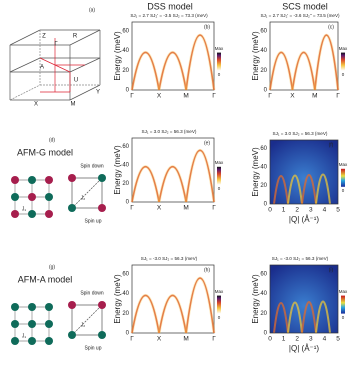  Describe the element at coordinates (125, 51) in the screenshot. I see `y-tick-label: 40` at that location.